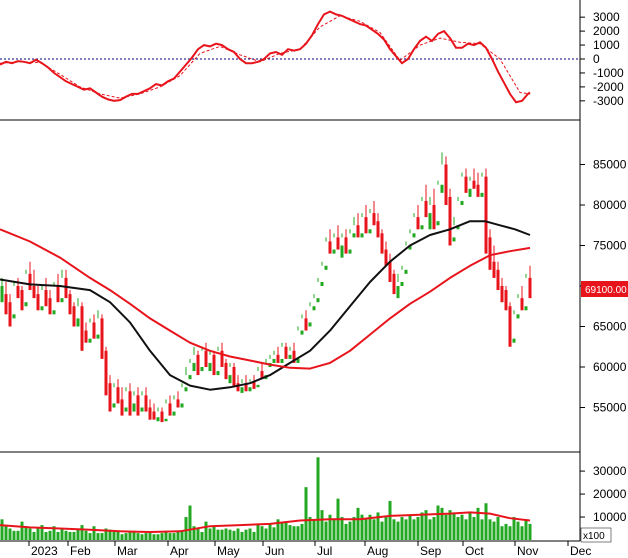 The height and width of the screenshot is (558, 628). Describe the element at coordinates (377, 551) in the screenshot. I see `x-tick-label: Aug` at that location.